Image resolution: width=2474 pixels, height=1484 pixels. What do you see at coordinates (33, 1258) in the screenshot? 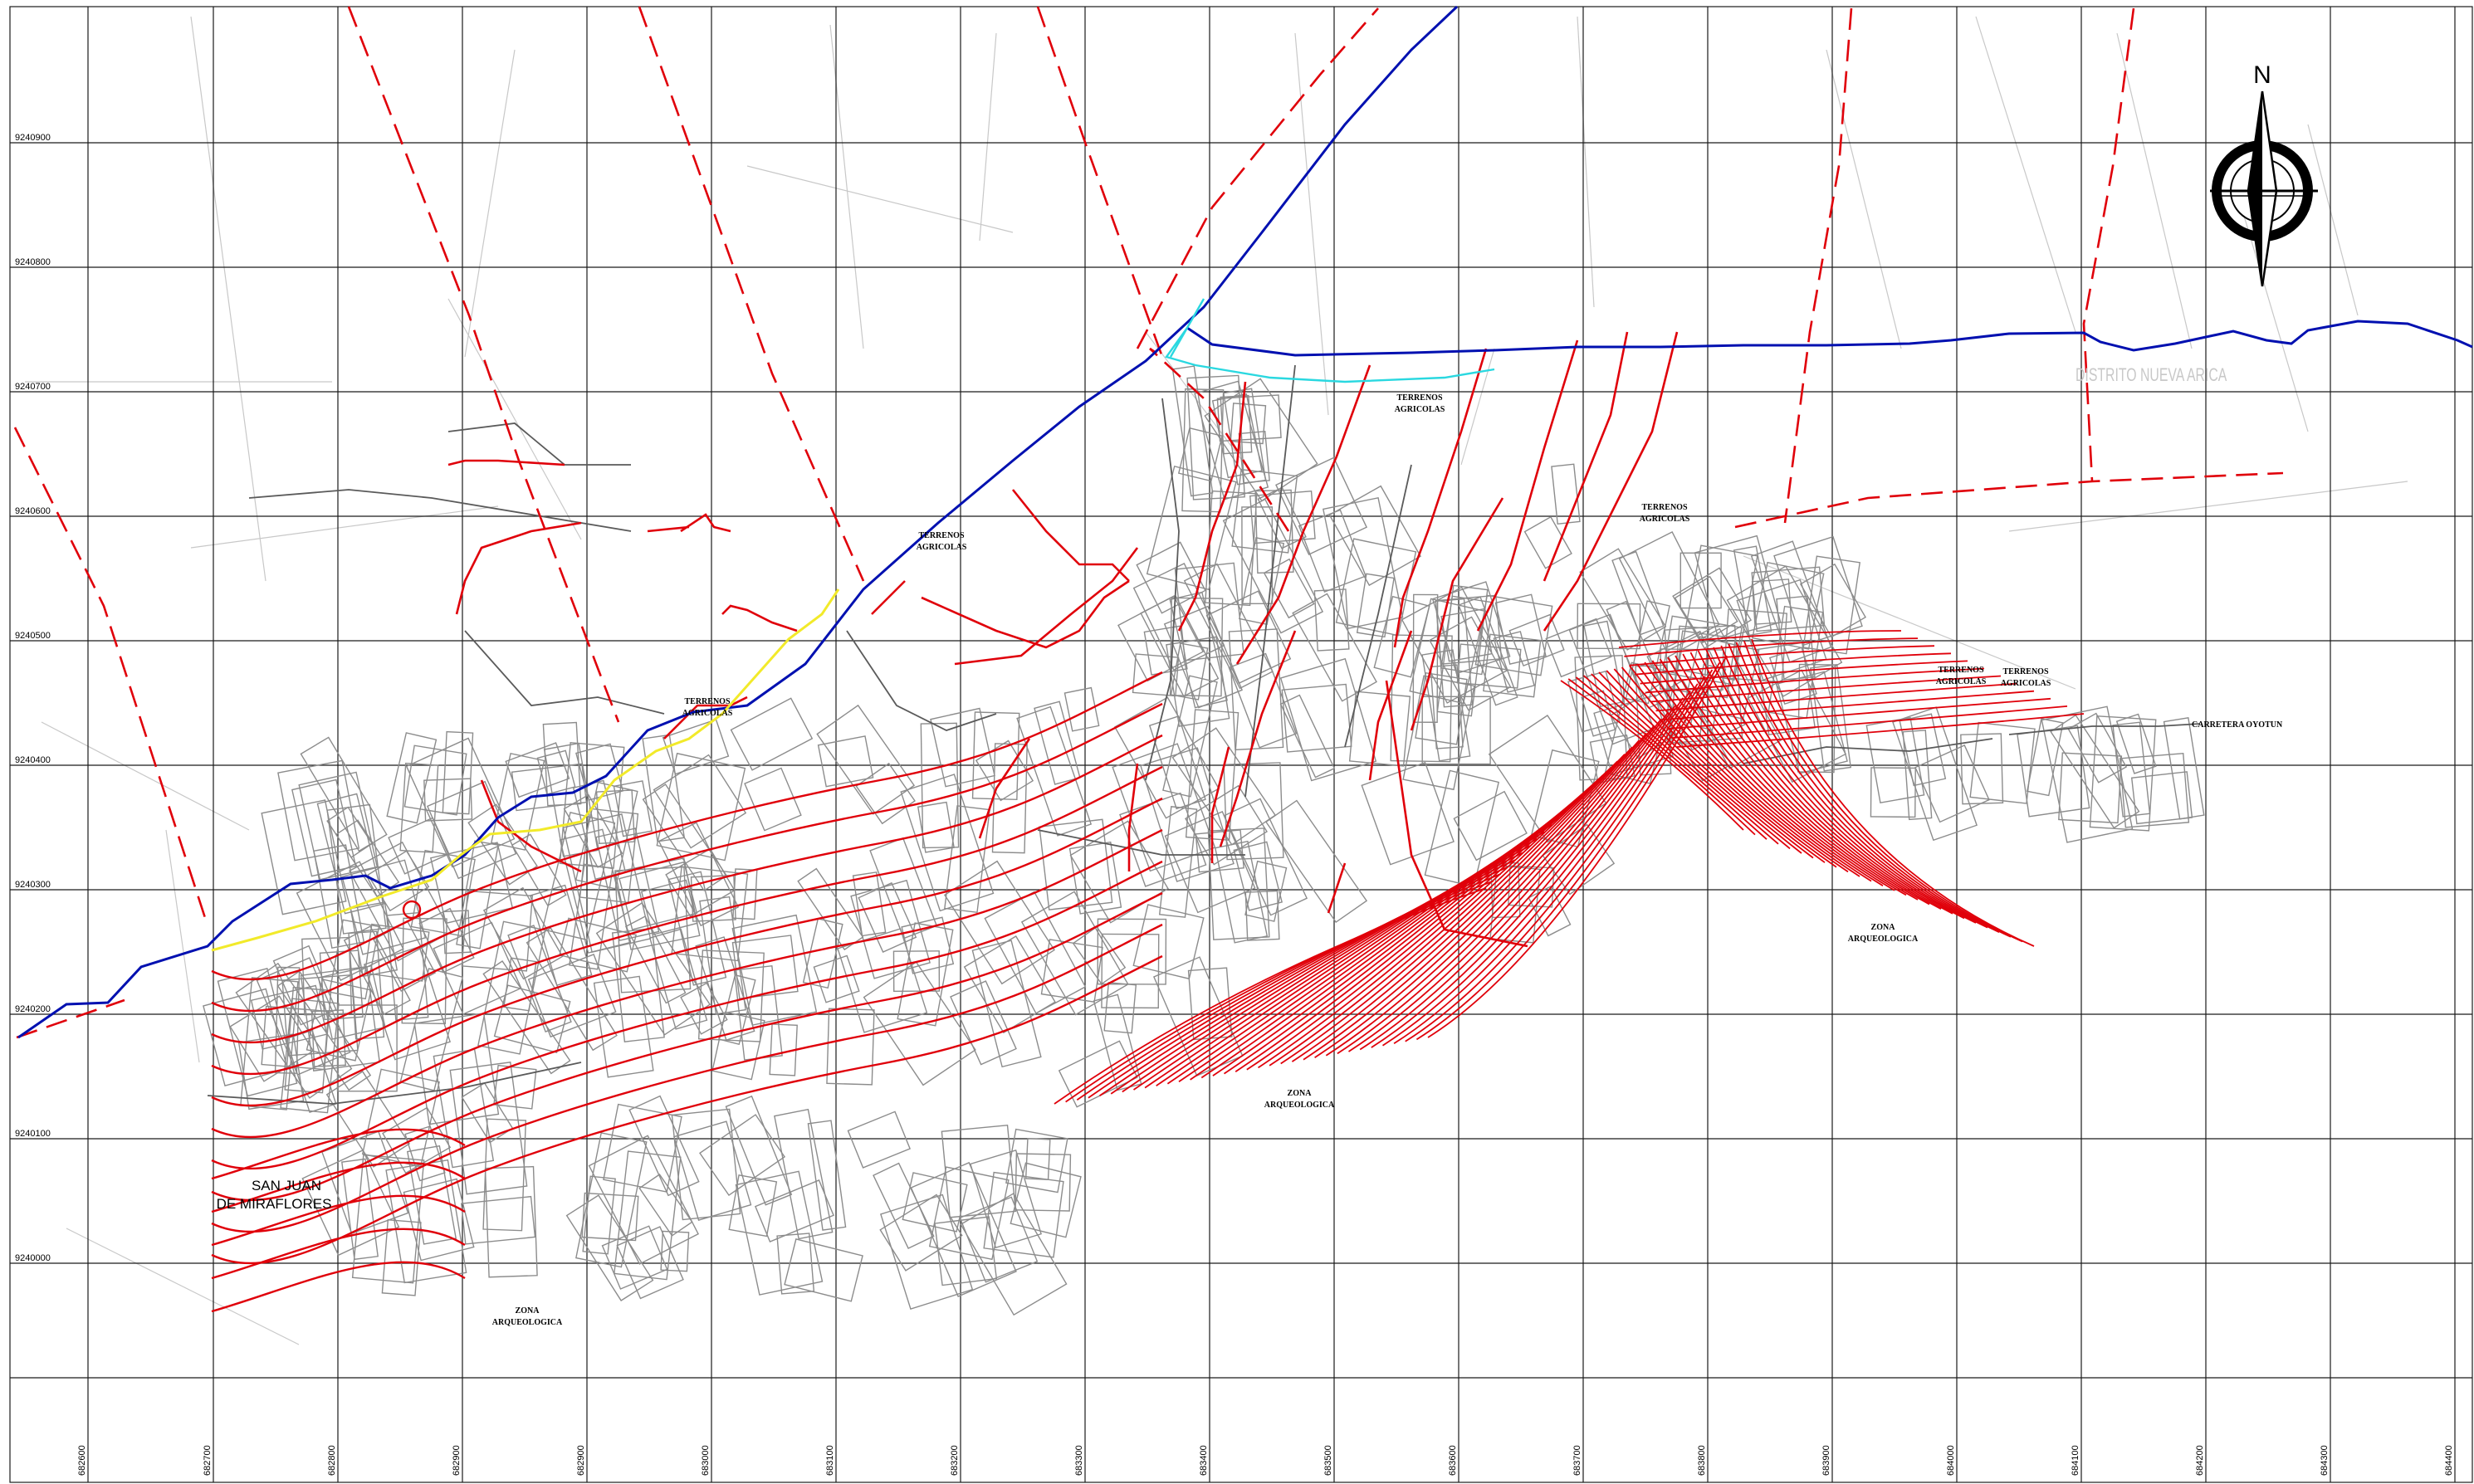
I see `northing-label: 9240000` at bounding box center [33, 1258].